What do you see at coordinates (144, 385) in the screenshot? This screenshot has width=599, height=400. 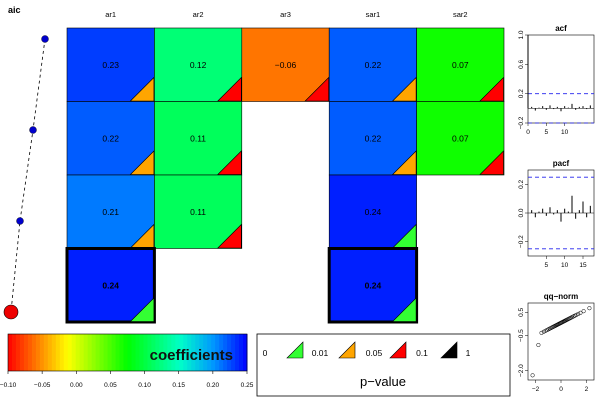 I see `colorbar-tick-label-4: 0.10` at bounding box center [144, 385].